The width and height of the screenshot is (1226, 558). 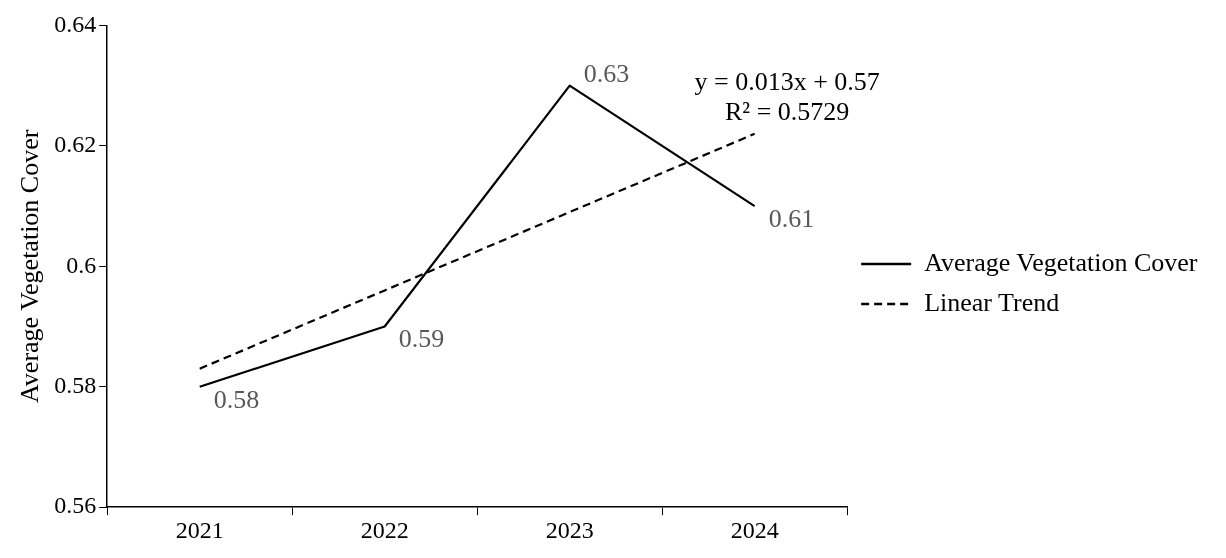 I want to click on data-label: 0.58, so click(x=236, y=399).